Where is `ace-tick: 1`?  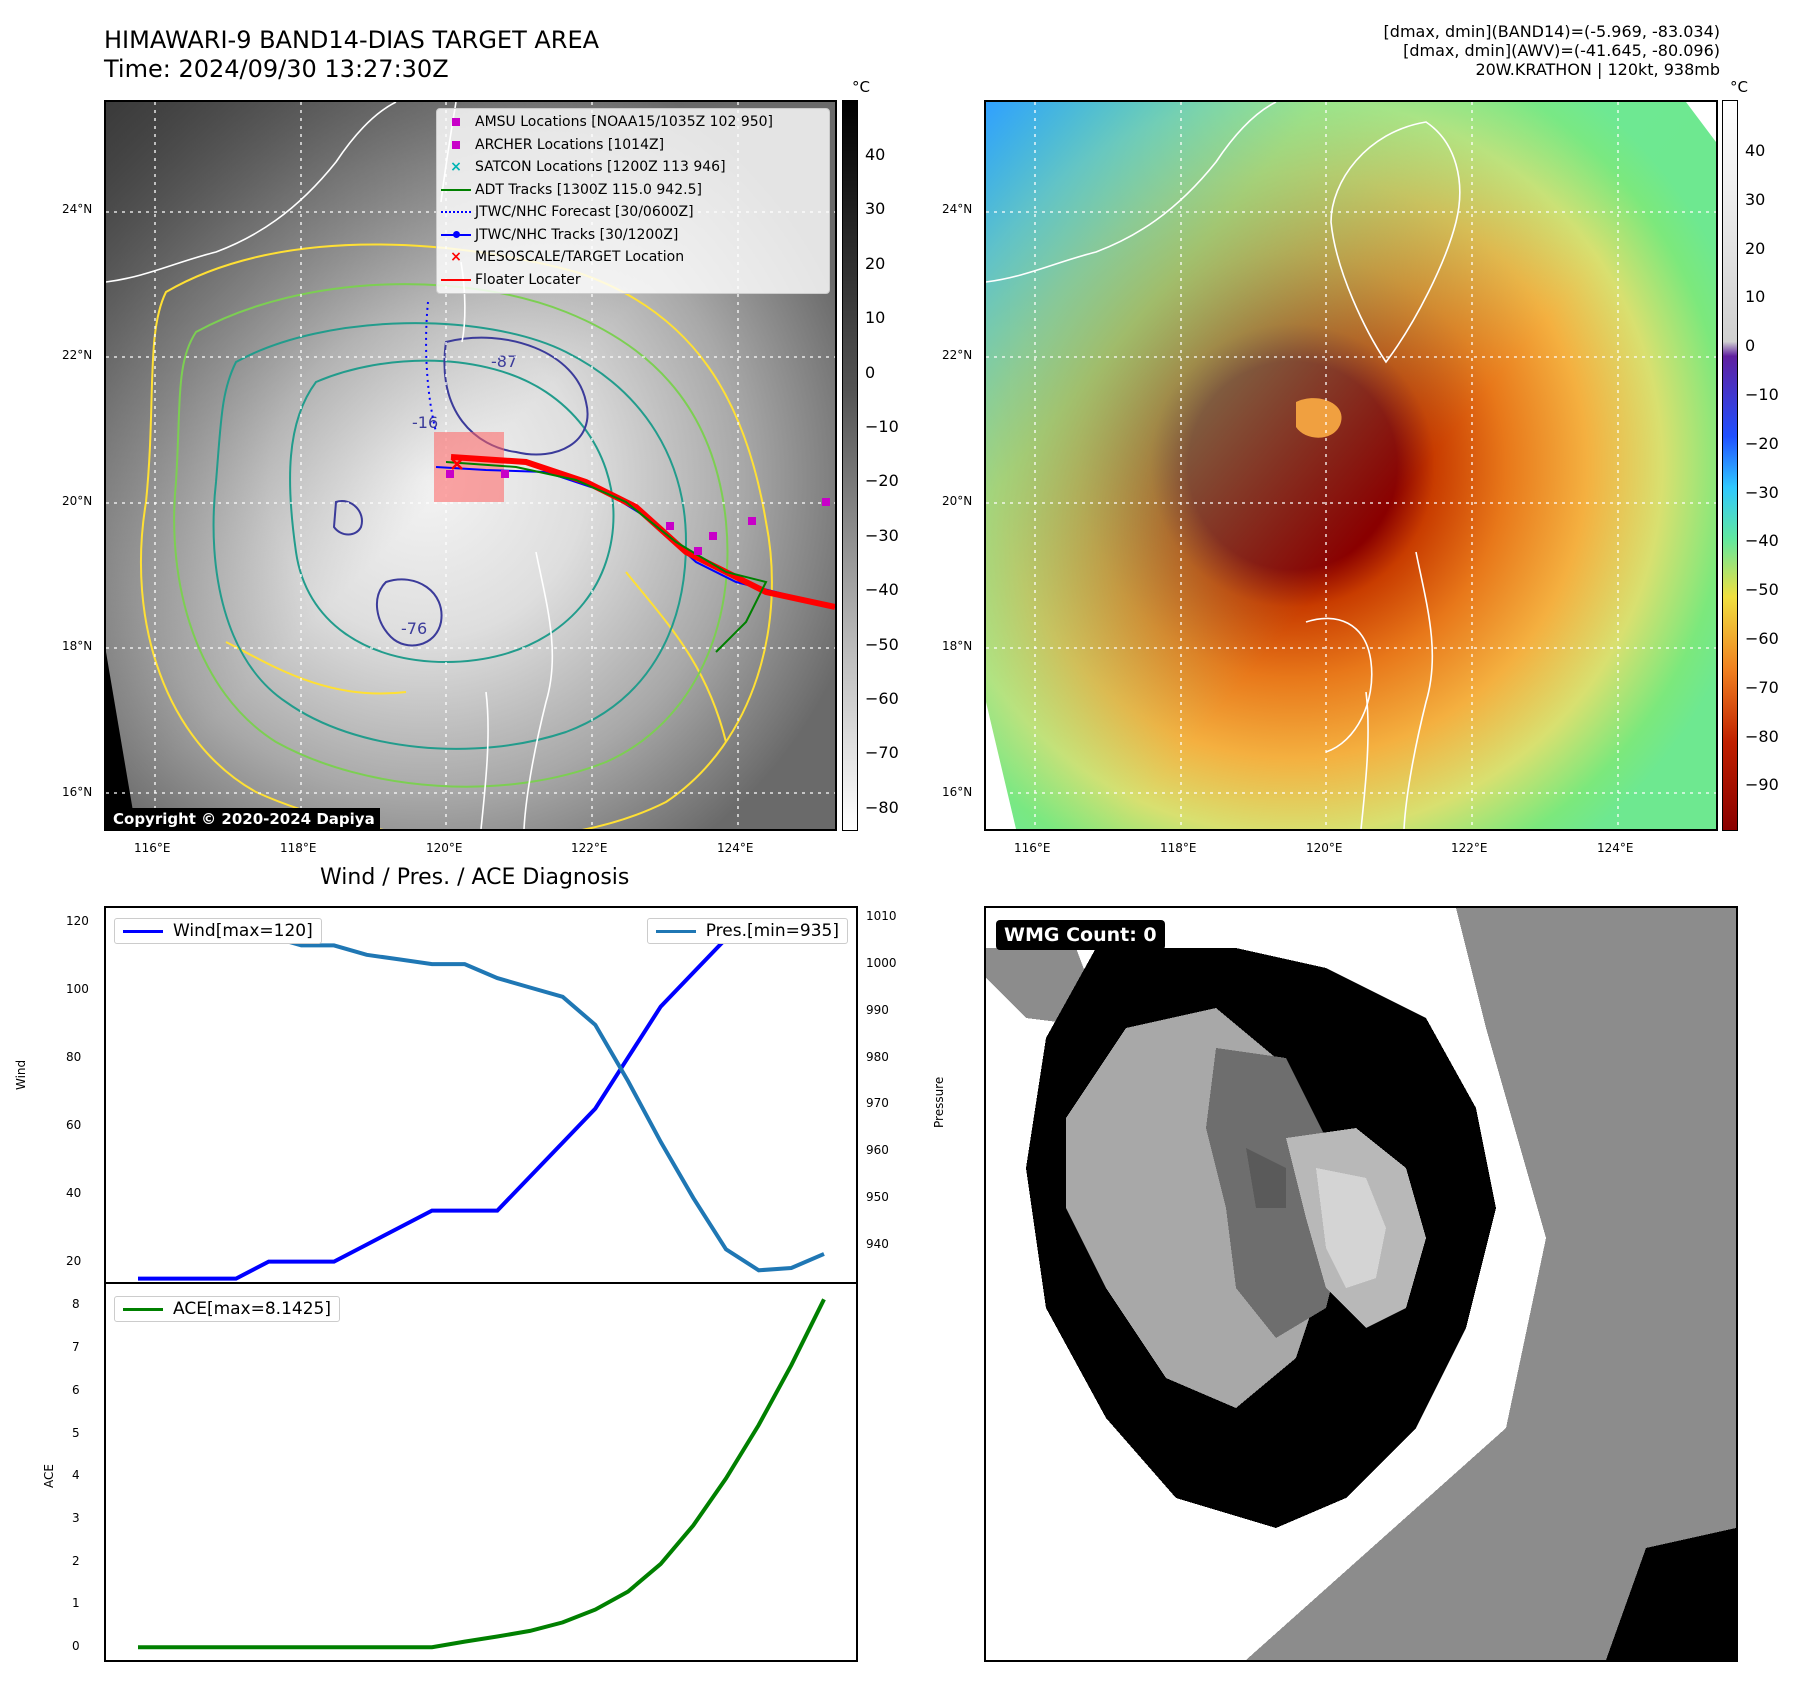 ace-tick: 1 is located at coordinates (76, 1603).